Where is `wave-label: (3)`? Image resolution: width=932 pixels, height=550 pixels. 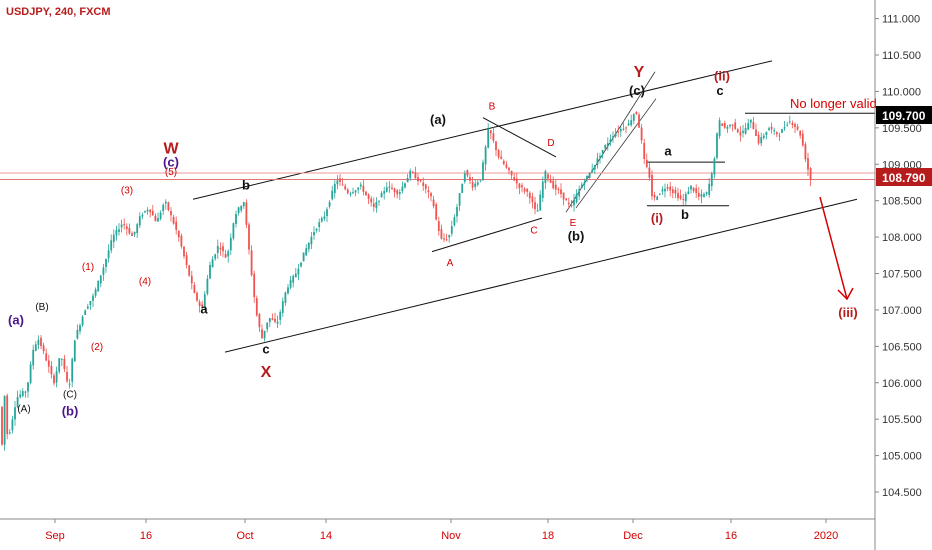 wave-label: (3) is located at coordinates (127, 190).